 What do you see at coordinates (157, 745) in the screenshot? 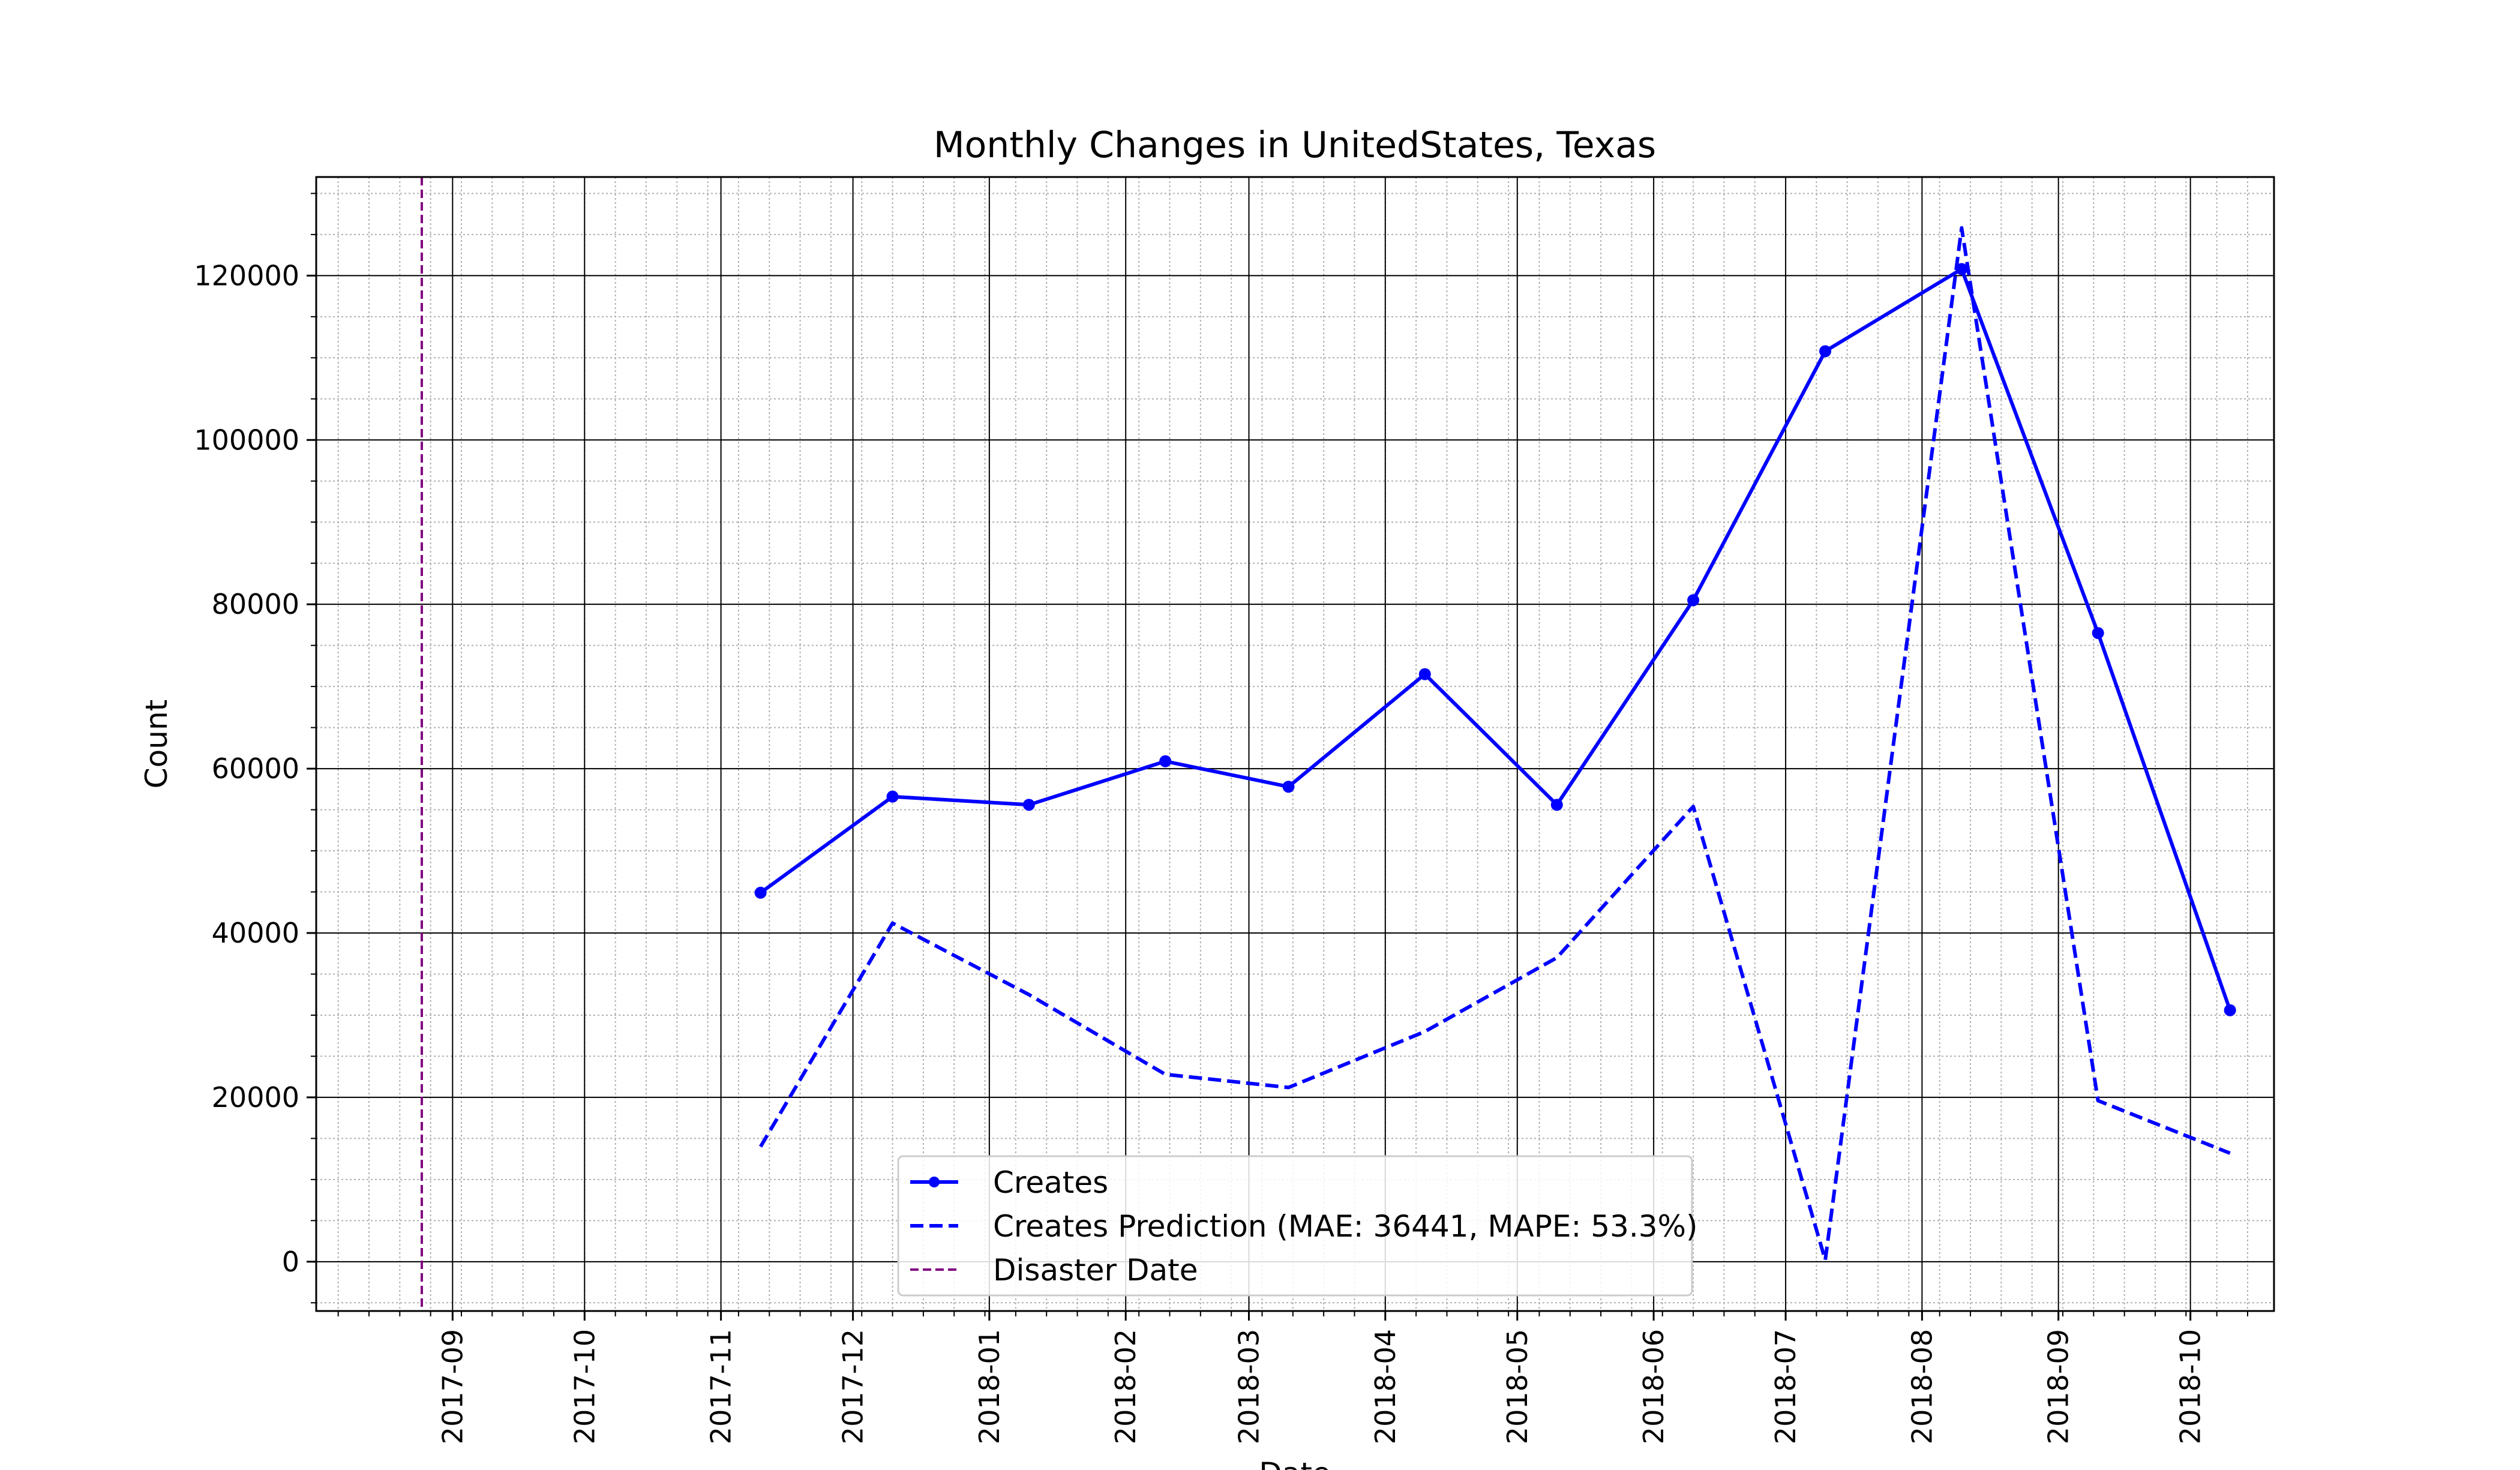
I see `y-axis-title: Count` at bounding box center [157, 745].